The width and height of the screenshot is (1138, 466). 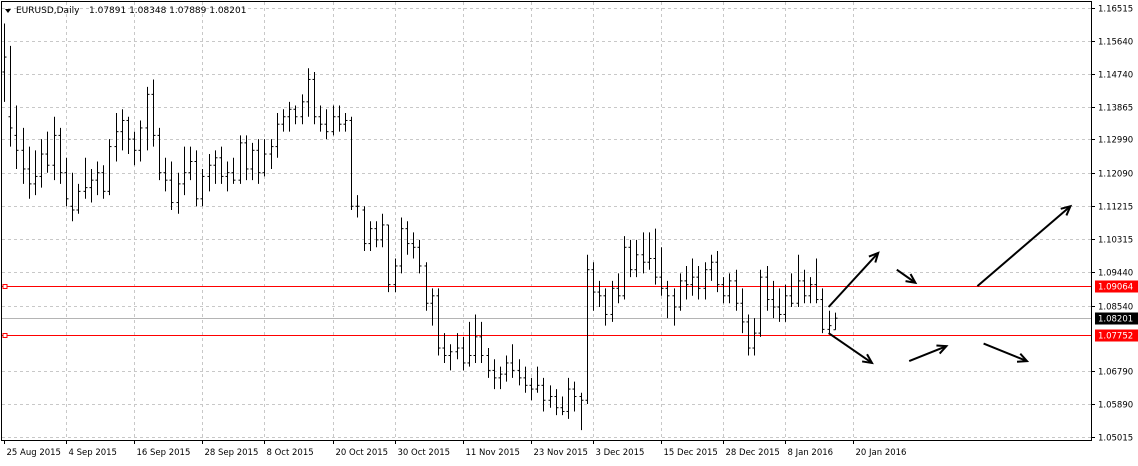 I want to click on x-tick-label: 20 Jan 2016, so click(x=881, y=453).